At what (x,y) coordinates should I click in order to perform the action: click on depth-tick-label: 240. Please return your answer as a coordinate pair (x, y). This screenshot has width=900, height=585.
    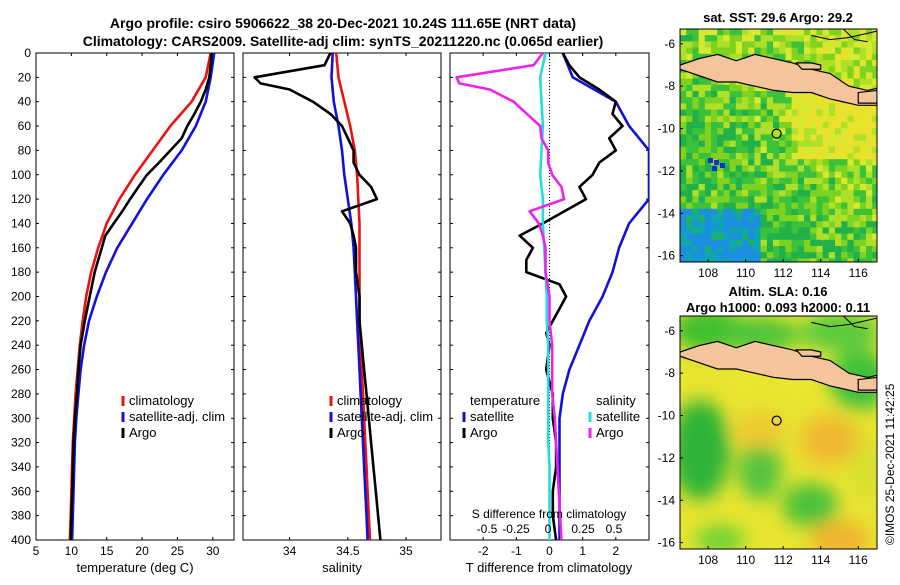
    Looking at the image, I should click on (21, 345).